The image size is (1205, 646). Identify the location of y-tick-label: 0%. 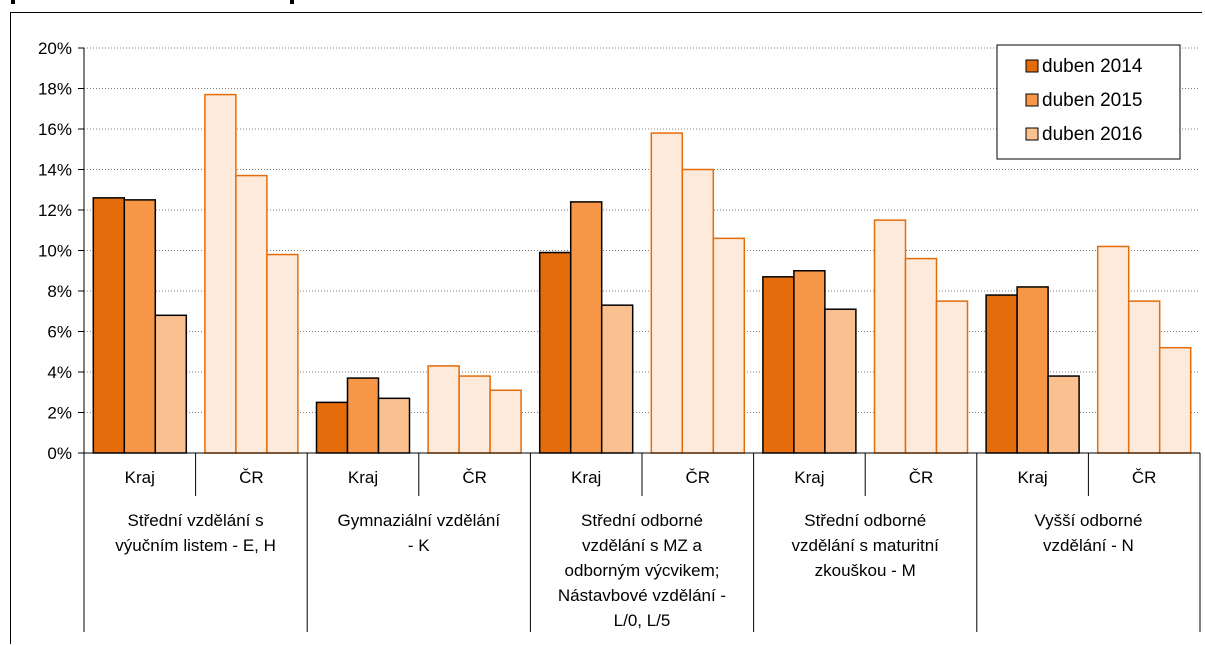
(59, 453).